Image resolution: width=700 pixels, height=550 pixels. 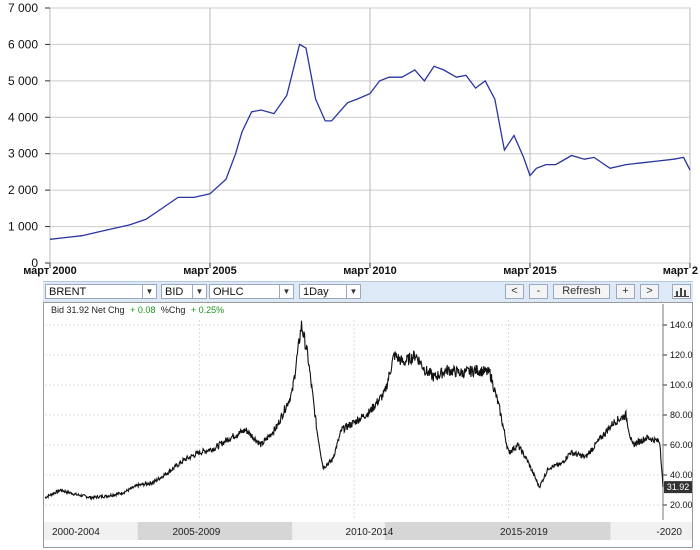 I want to click on style-value: OHLC, so click(x=228, y=292).